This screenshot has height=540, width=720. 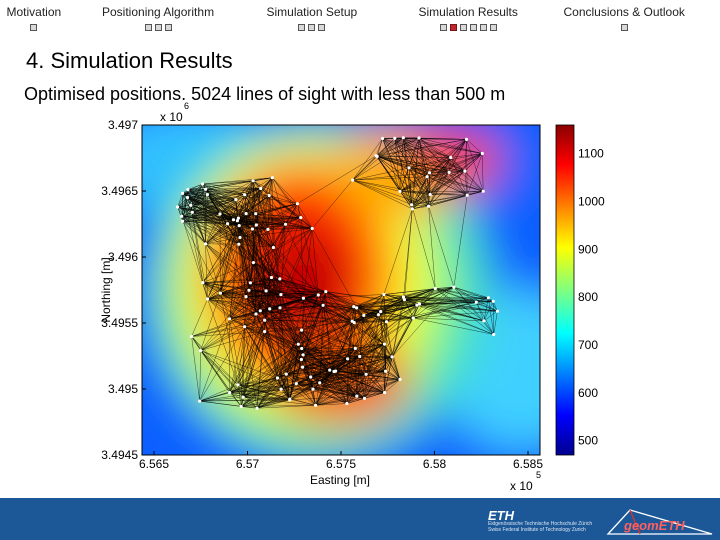 I want to click on y-multiplier: x 10, so click(x=171, y=117).